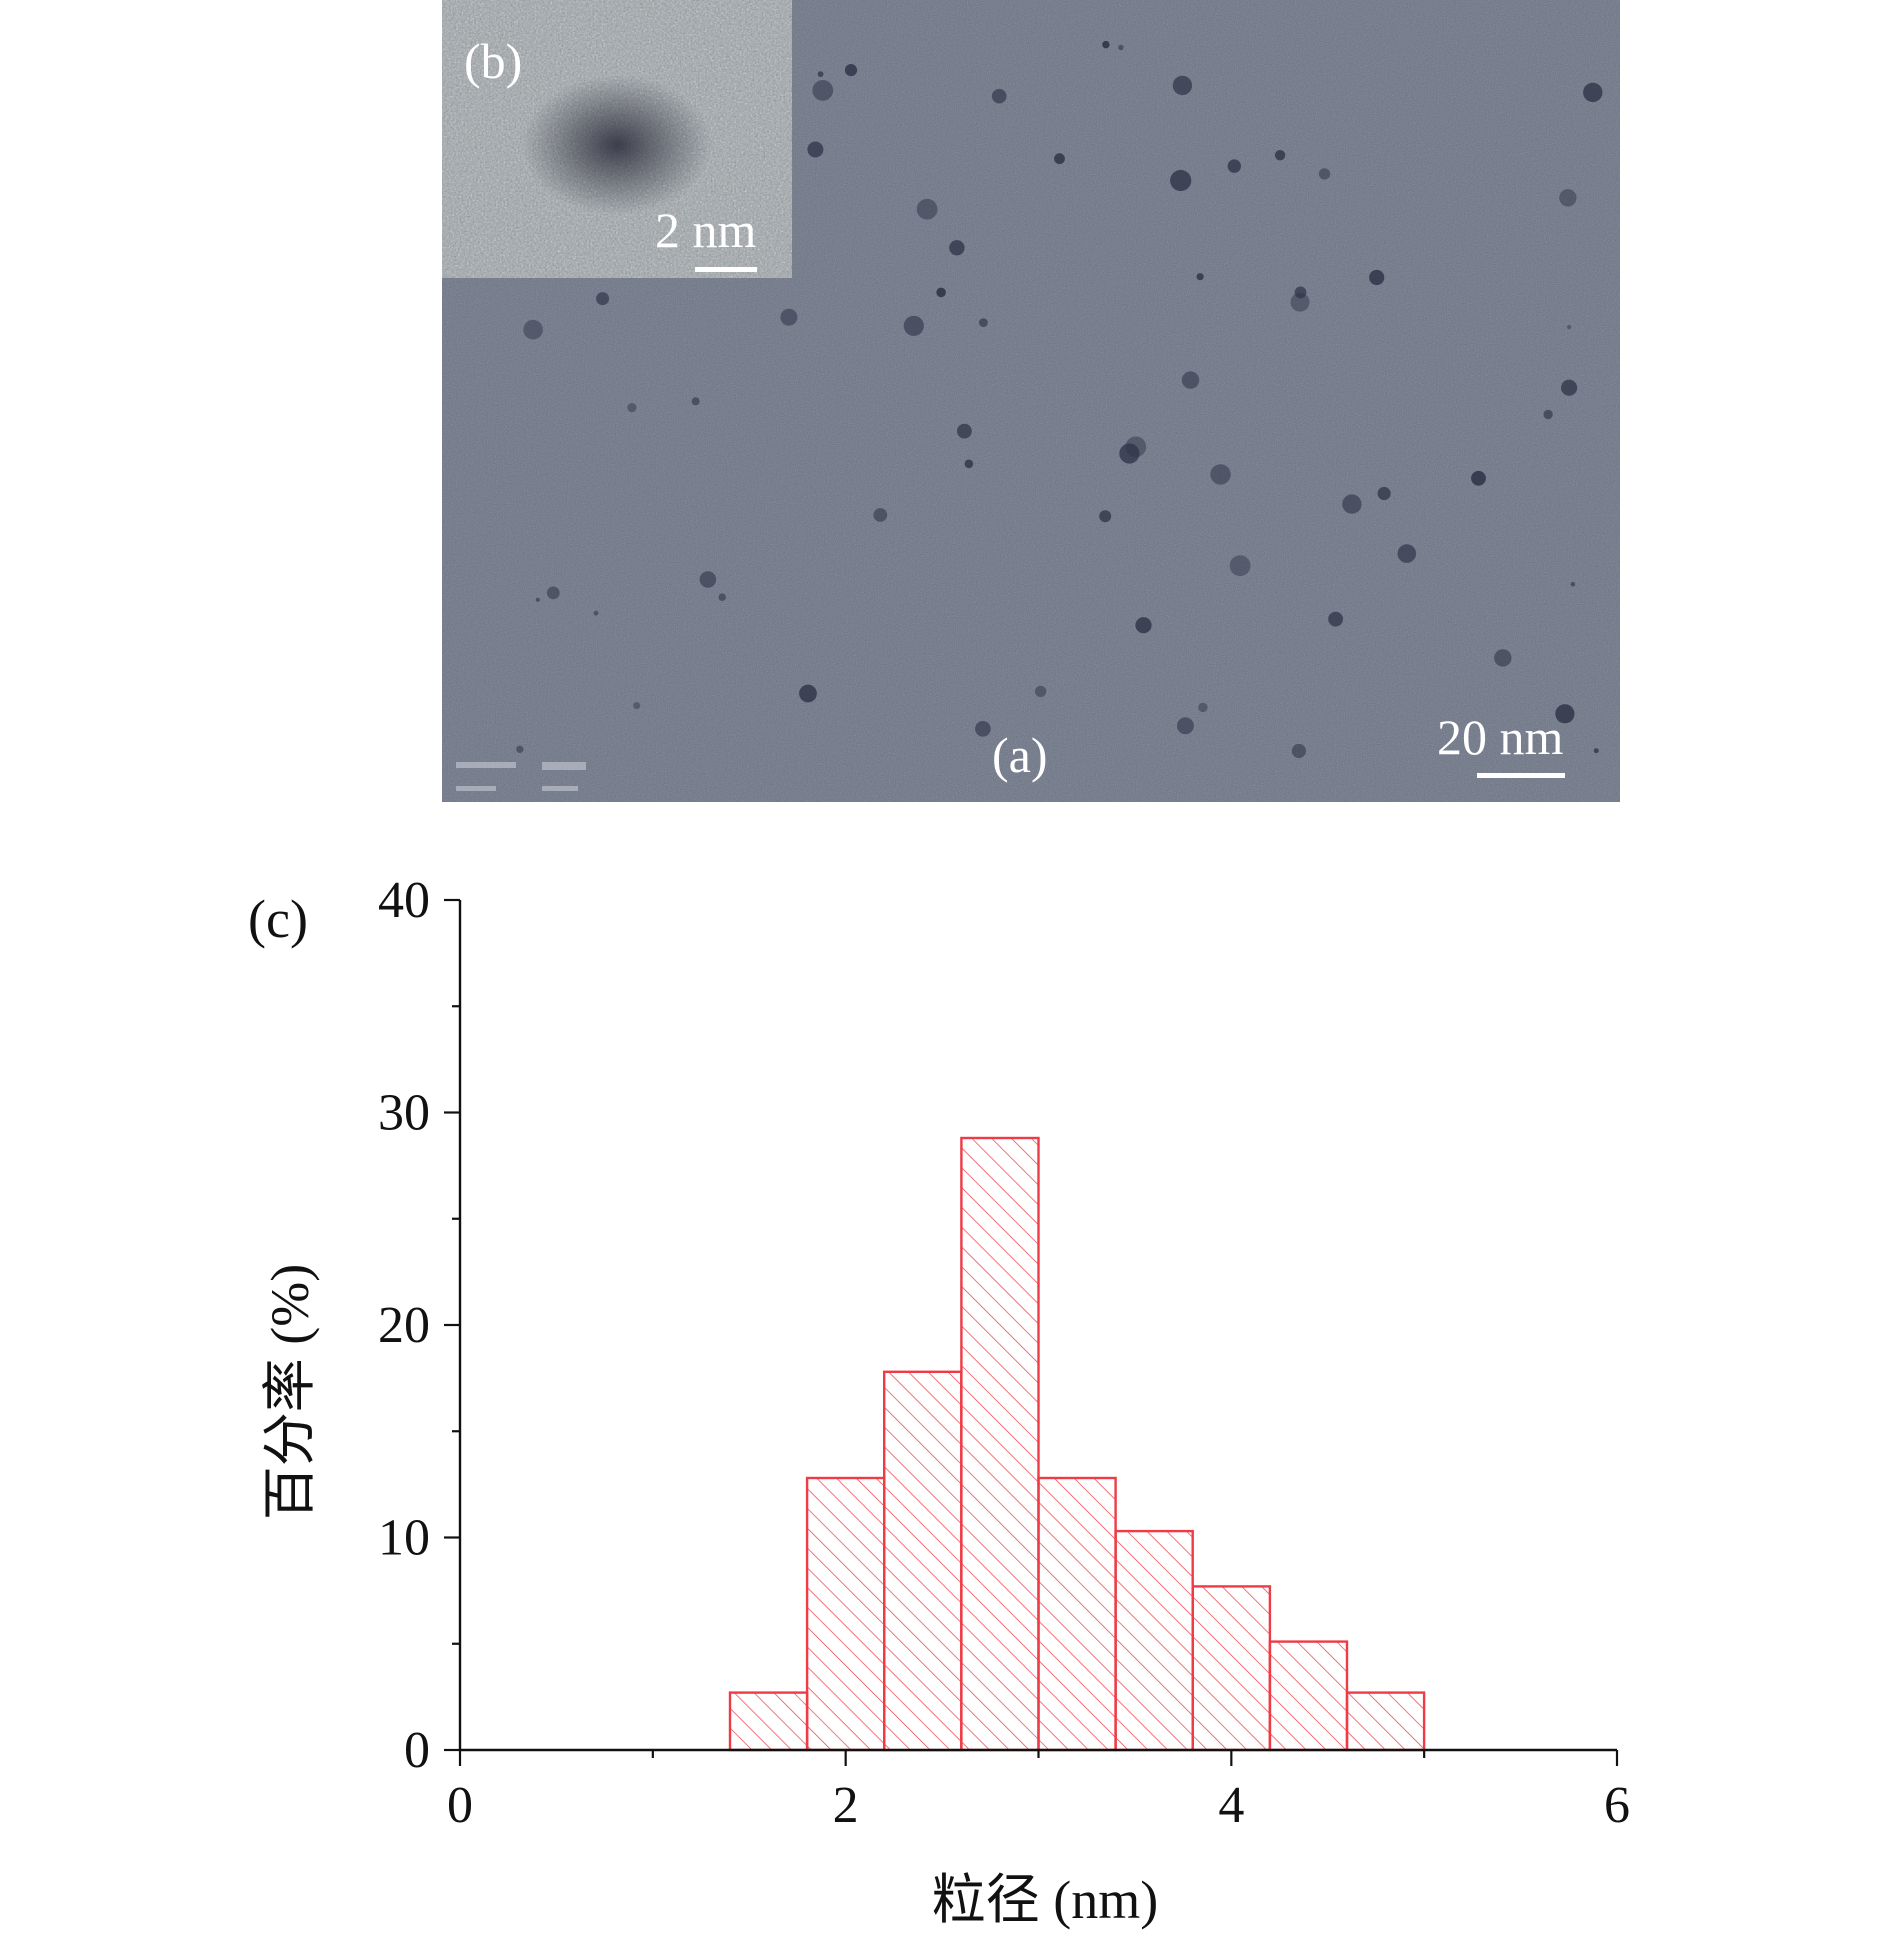 The image size is (1890, 1945). I want to click on instrument-imprint, so click(521, 776).